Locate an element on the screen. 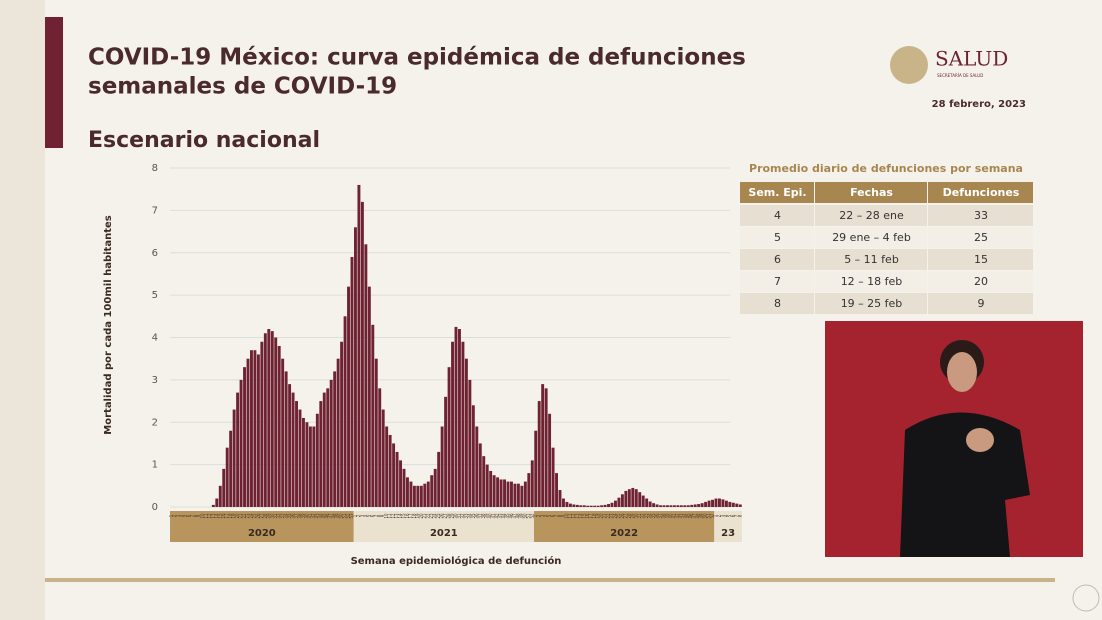  x-tick-label: 21 is located at coordinates (424, 516).